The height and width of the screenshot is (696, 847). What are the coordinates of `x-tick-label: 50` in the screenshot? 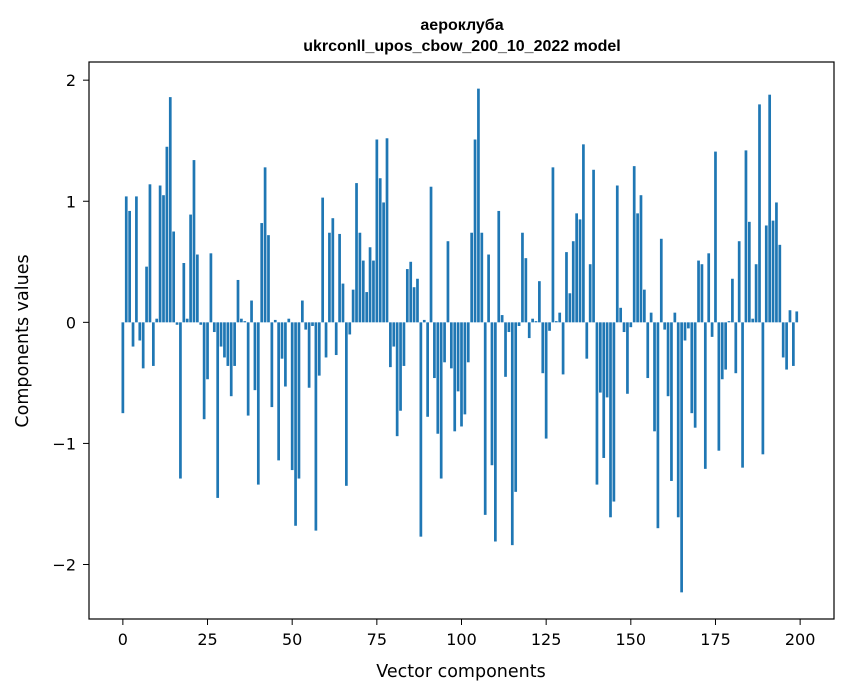 It's located at (292, 639).